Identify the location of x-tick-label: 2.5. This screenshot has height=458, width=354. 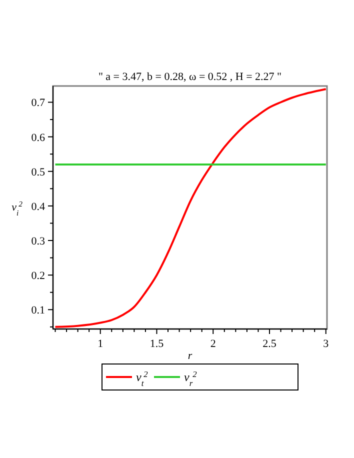
(269, 344).